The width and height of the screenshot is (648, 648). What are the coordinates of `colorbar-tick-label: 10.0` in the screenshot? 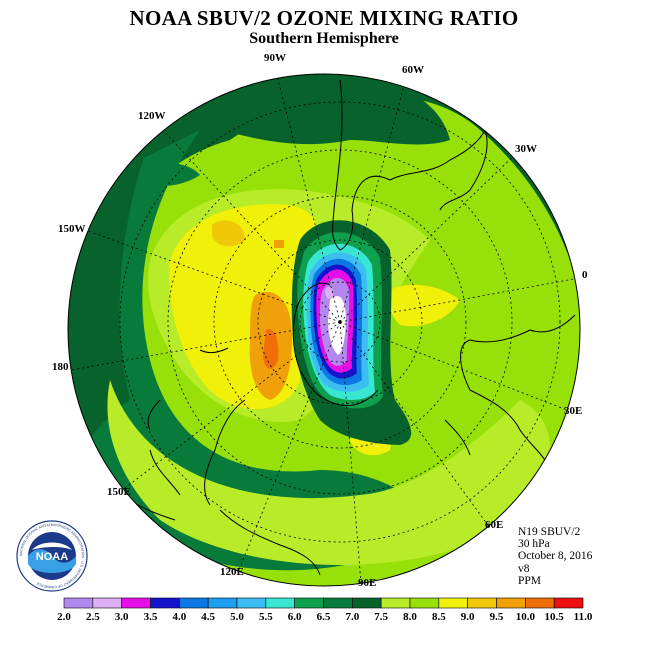 It's located at (526, 617).